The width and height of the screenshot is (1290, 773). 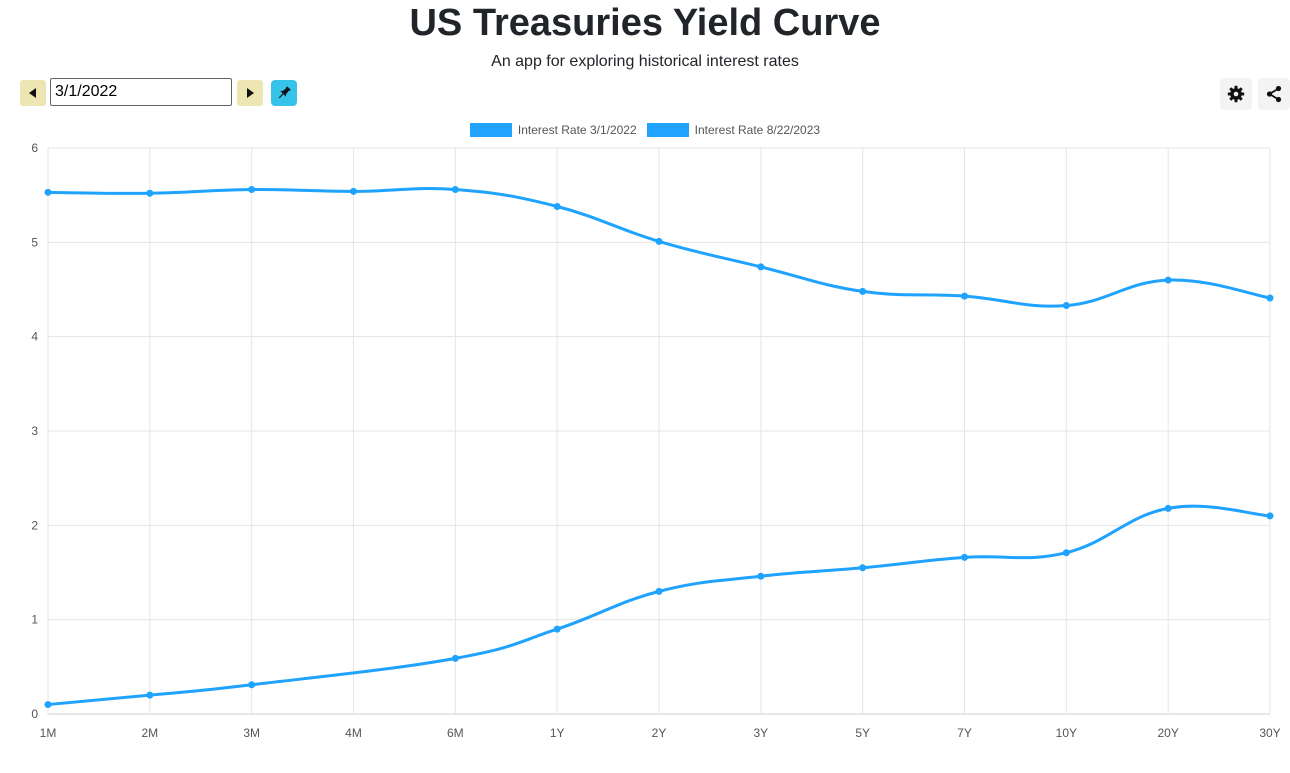 What do you see at coordinates (34, 242) in the screenshot?
I see `y-tick-label: 5` at bounding box center [34, 242].